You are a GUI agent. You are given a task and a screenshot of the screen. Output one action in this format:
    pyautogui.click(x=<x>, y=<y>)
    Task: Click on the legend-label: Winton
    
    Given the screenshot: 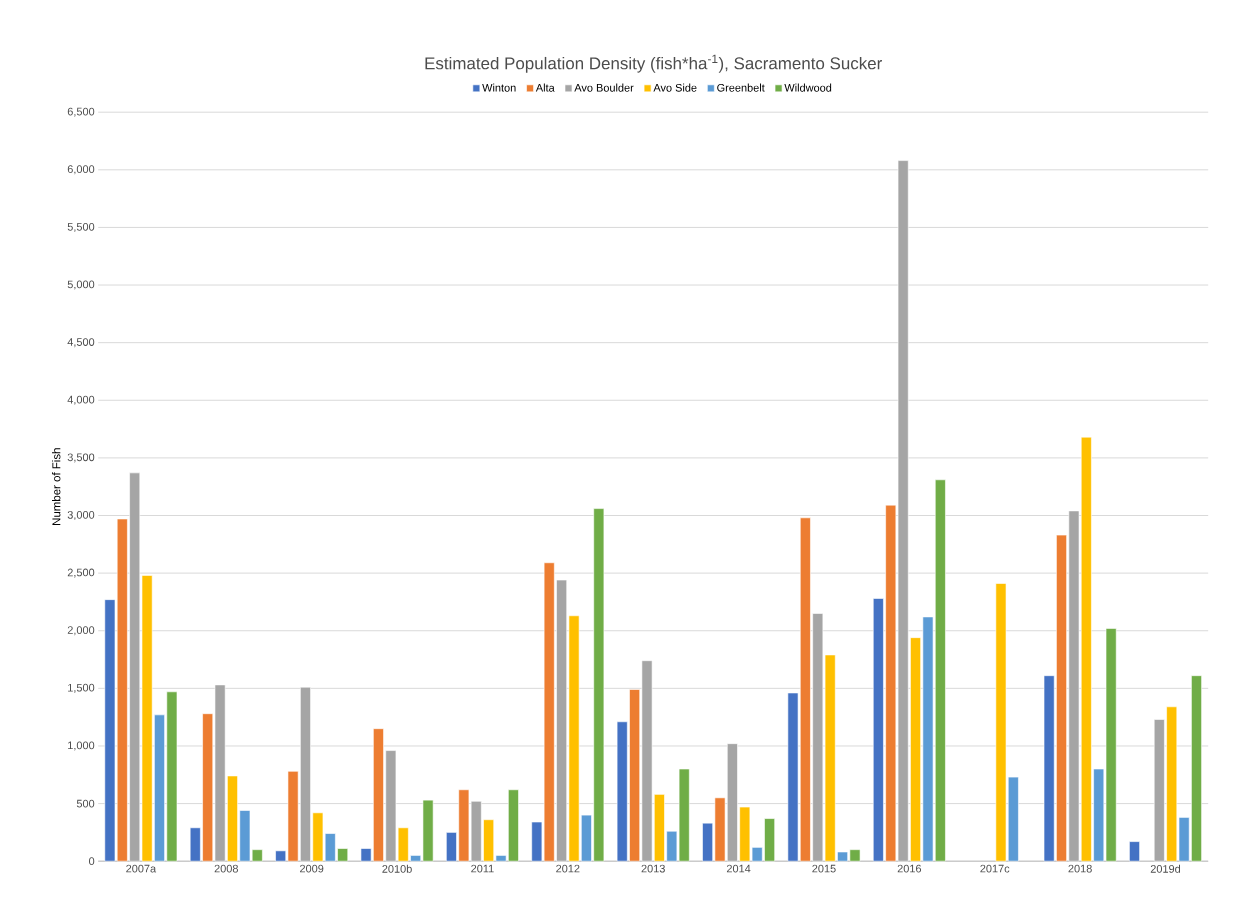 What is the action you would take?
    pyautogui.click(x=499, y=87)
    